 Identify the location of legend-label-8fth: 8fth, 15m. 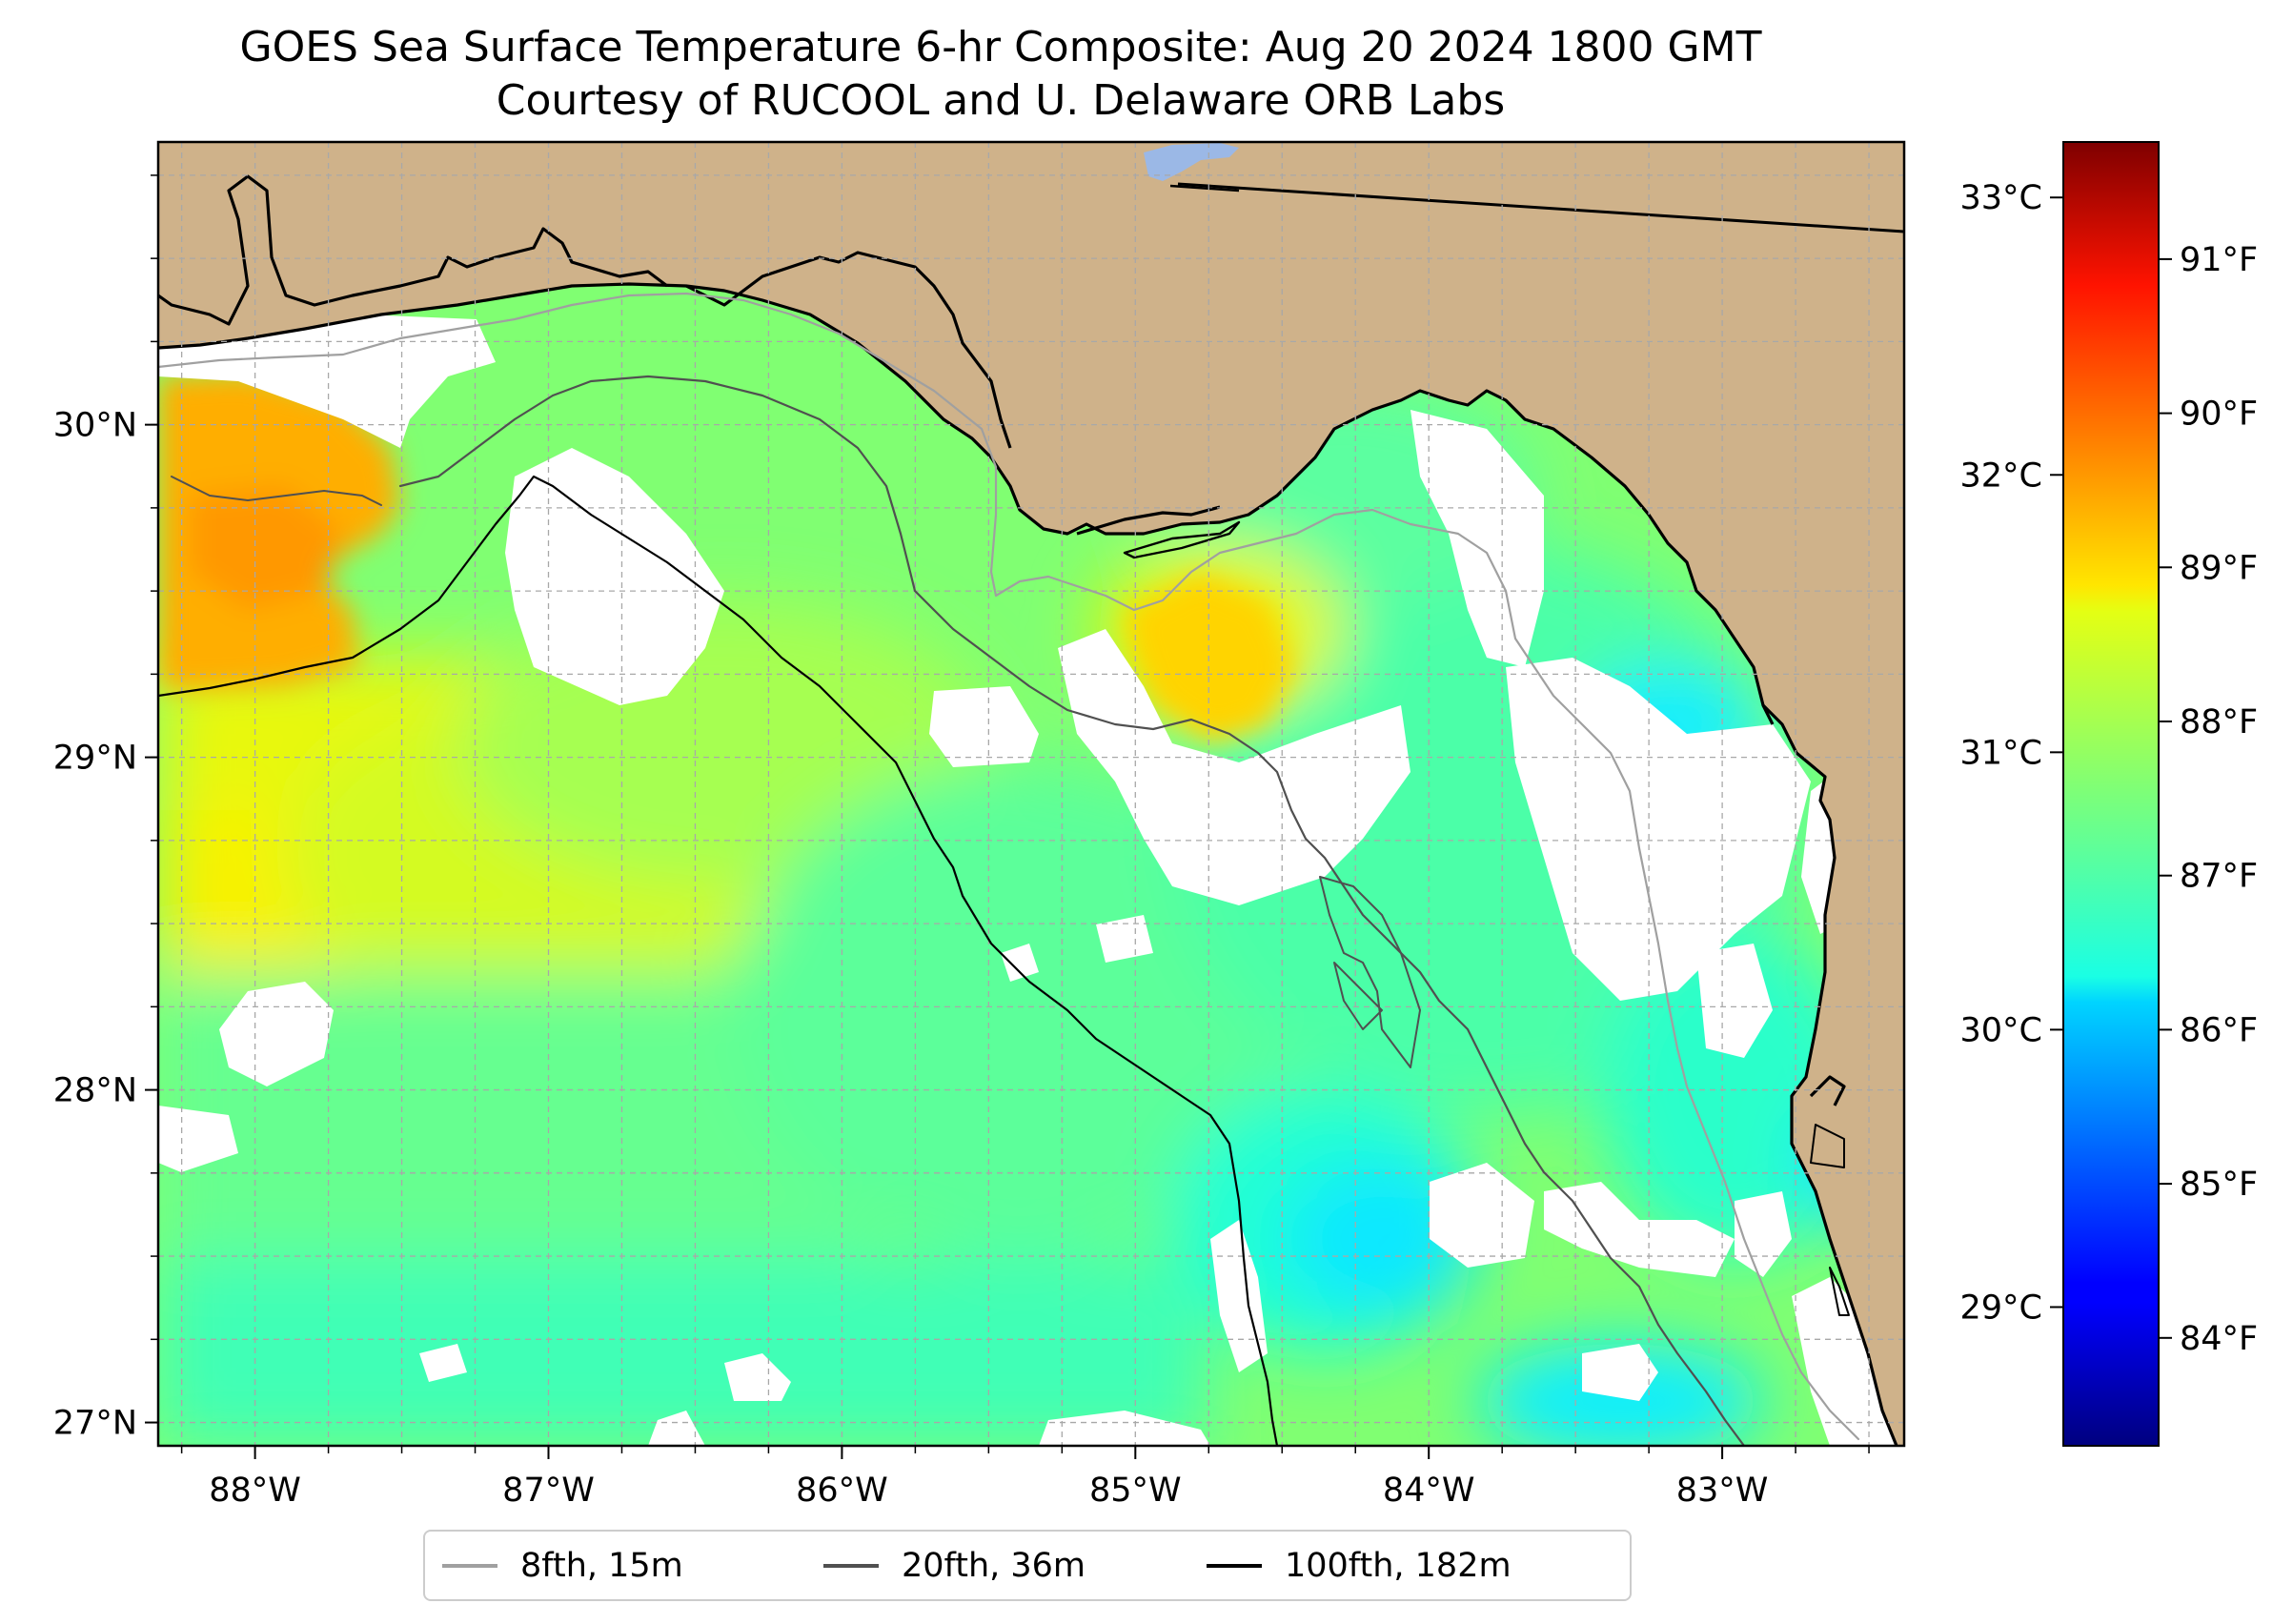
(602, 1566).